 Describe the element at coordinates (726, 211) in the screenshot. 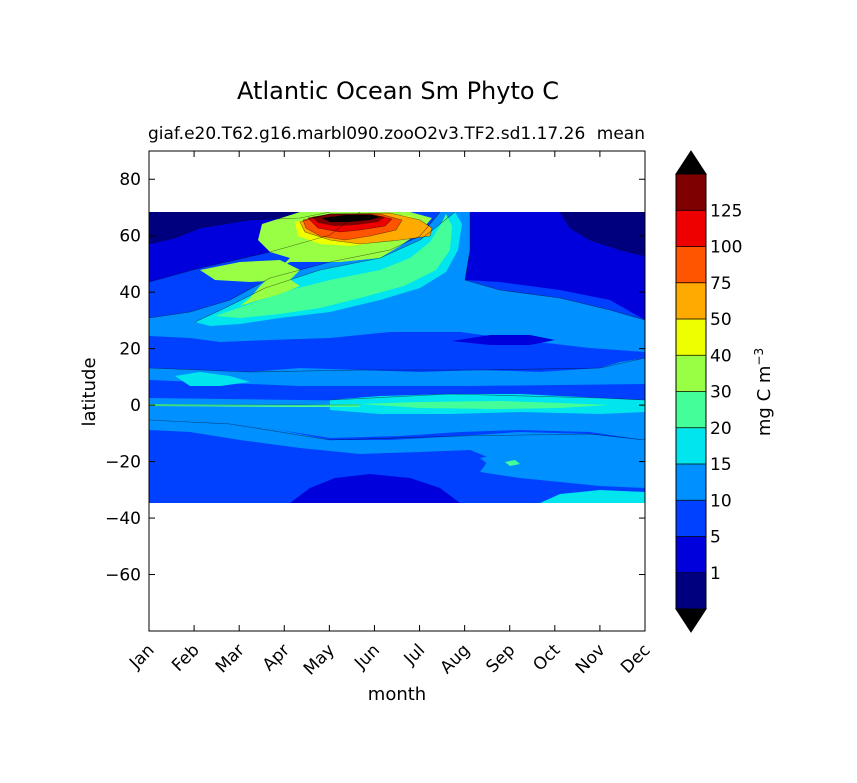

I see `colorbar-tick-label: 125` at that location.